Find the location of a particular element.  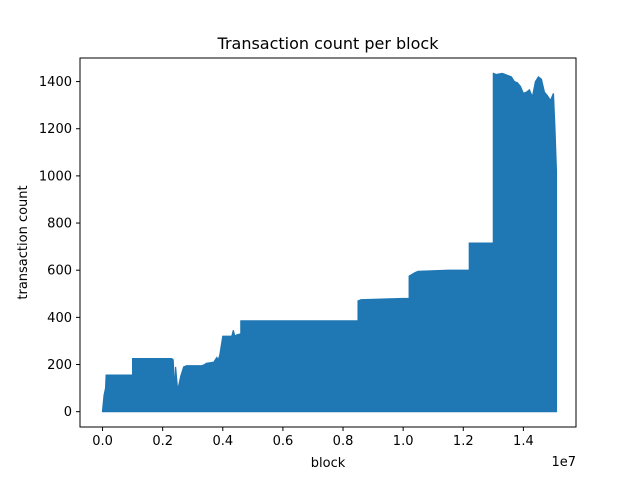

y-tick-label: 800 is located at coordinates (59, 224).